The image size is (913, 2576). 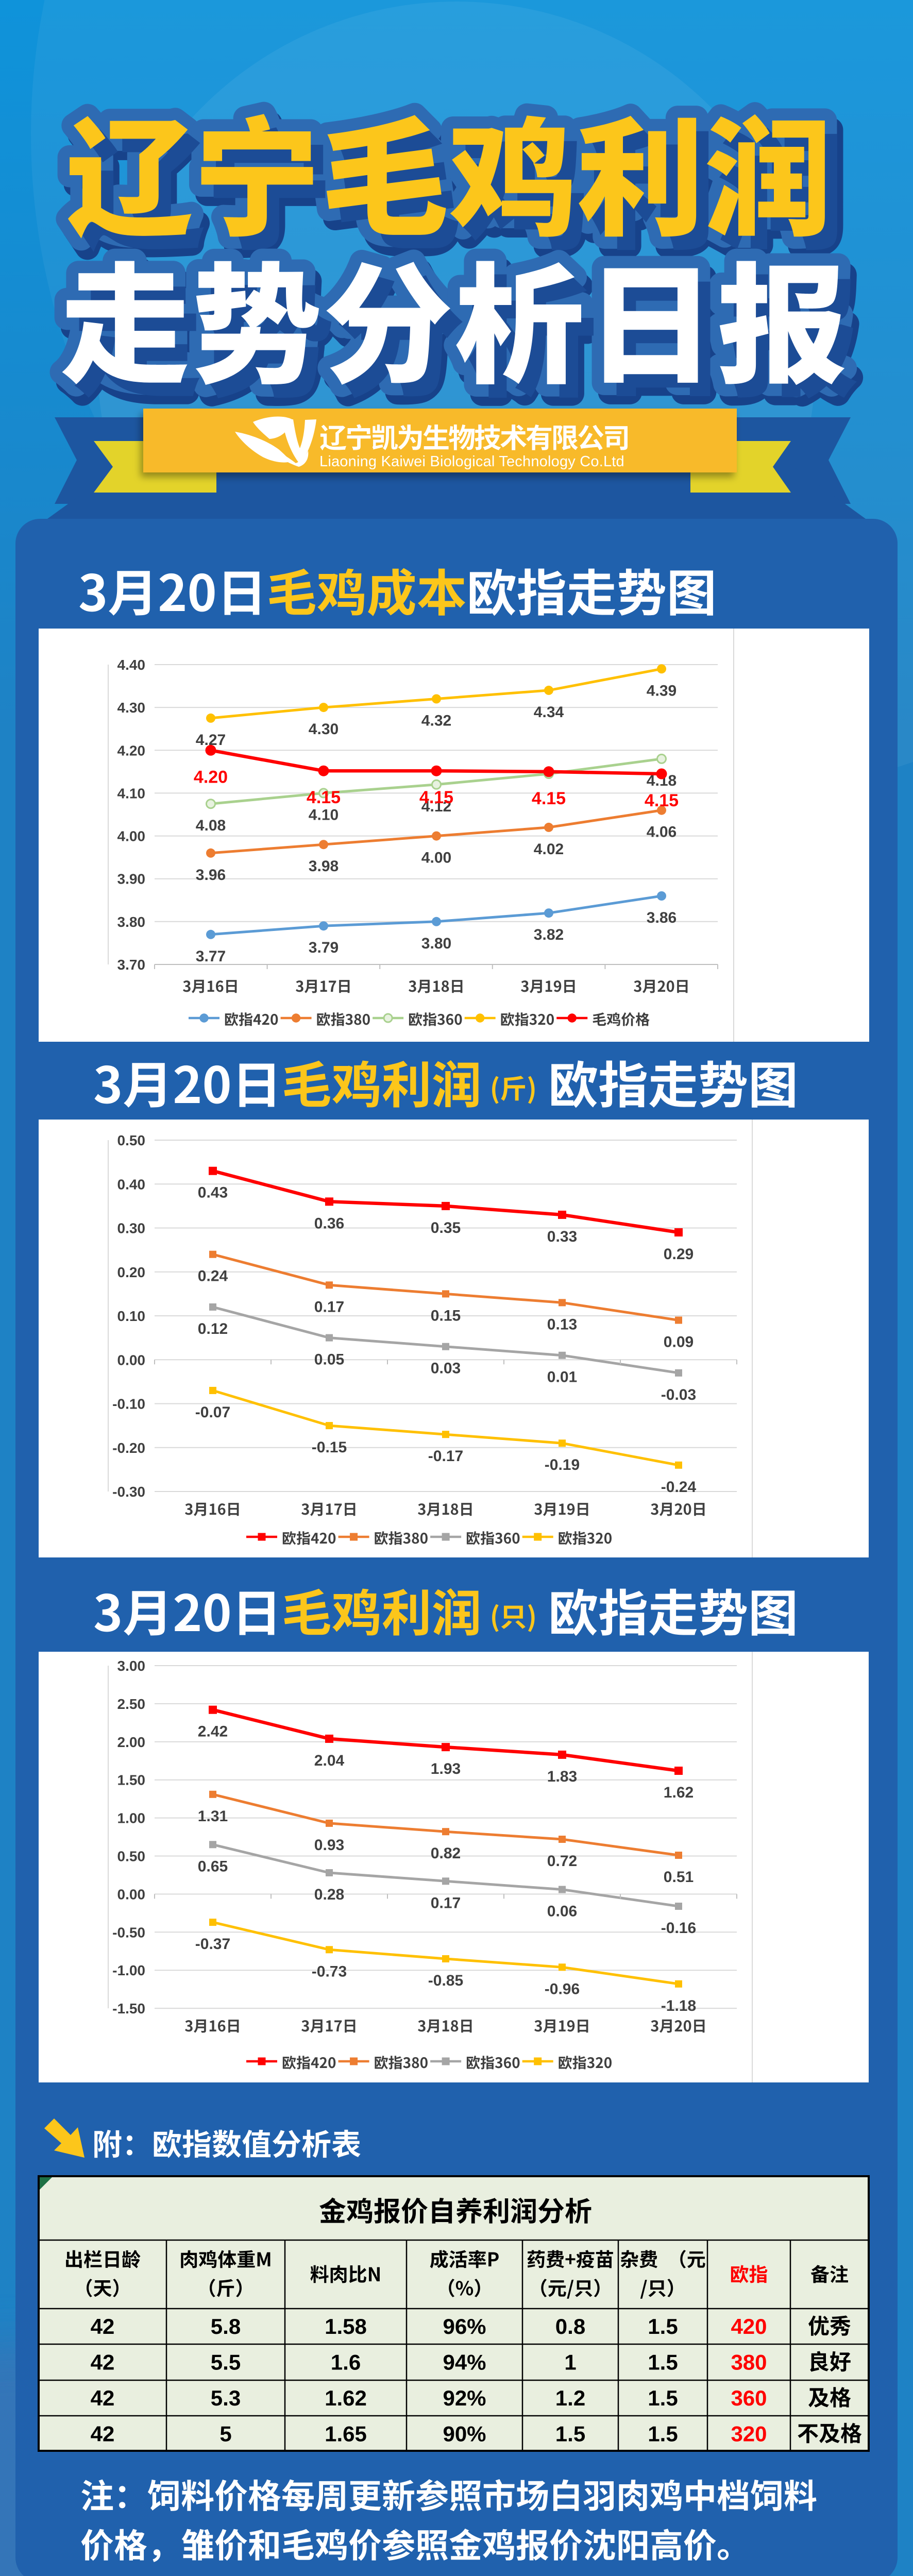 I want to click on svg-text: -0.15, so click(x=330, y=1447).